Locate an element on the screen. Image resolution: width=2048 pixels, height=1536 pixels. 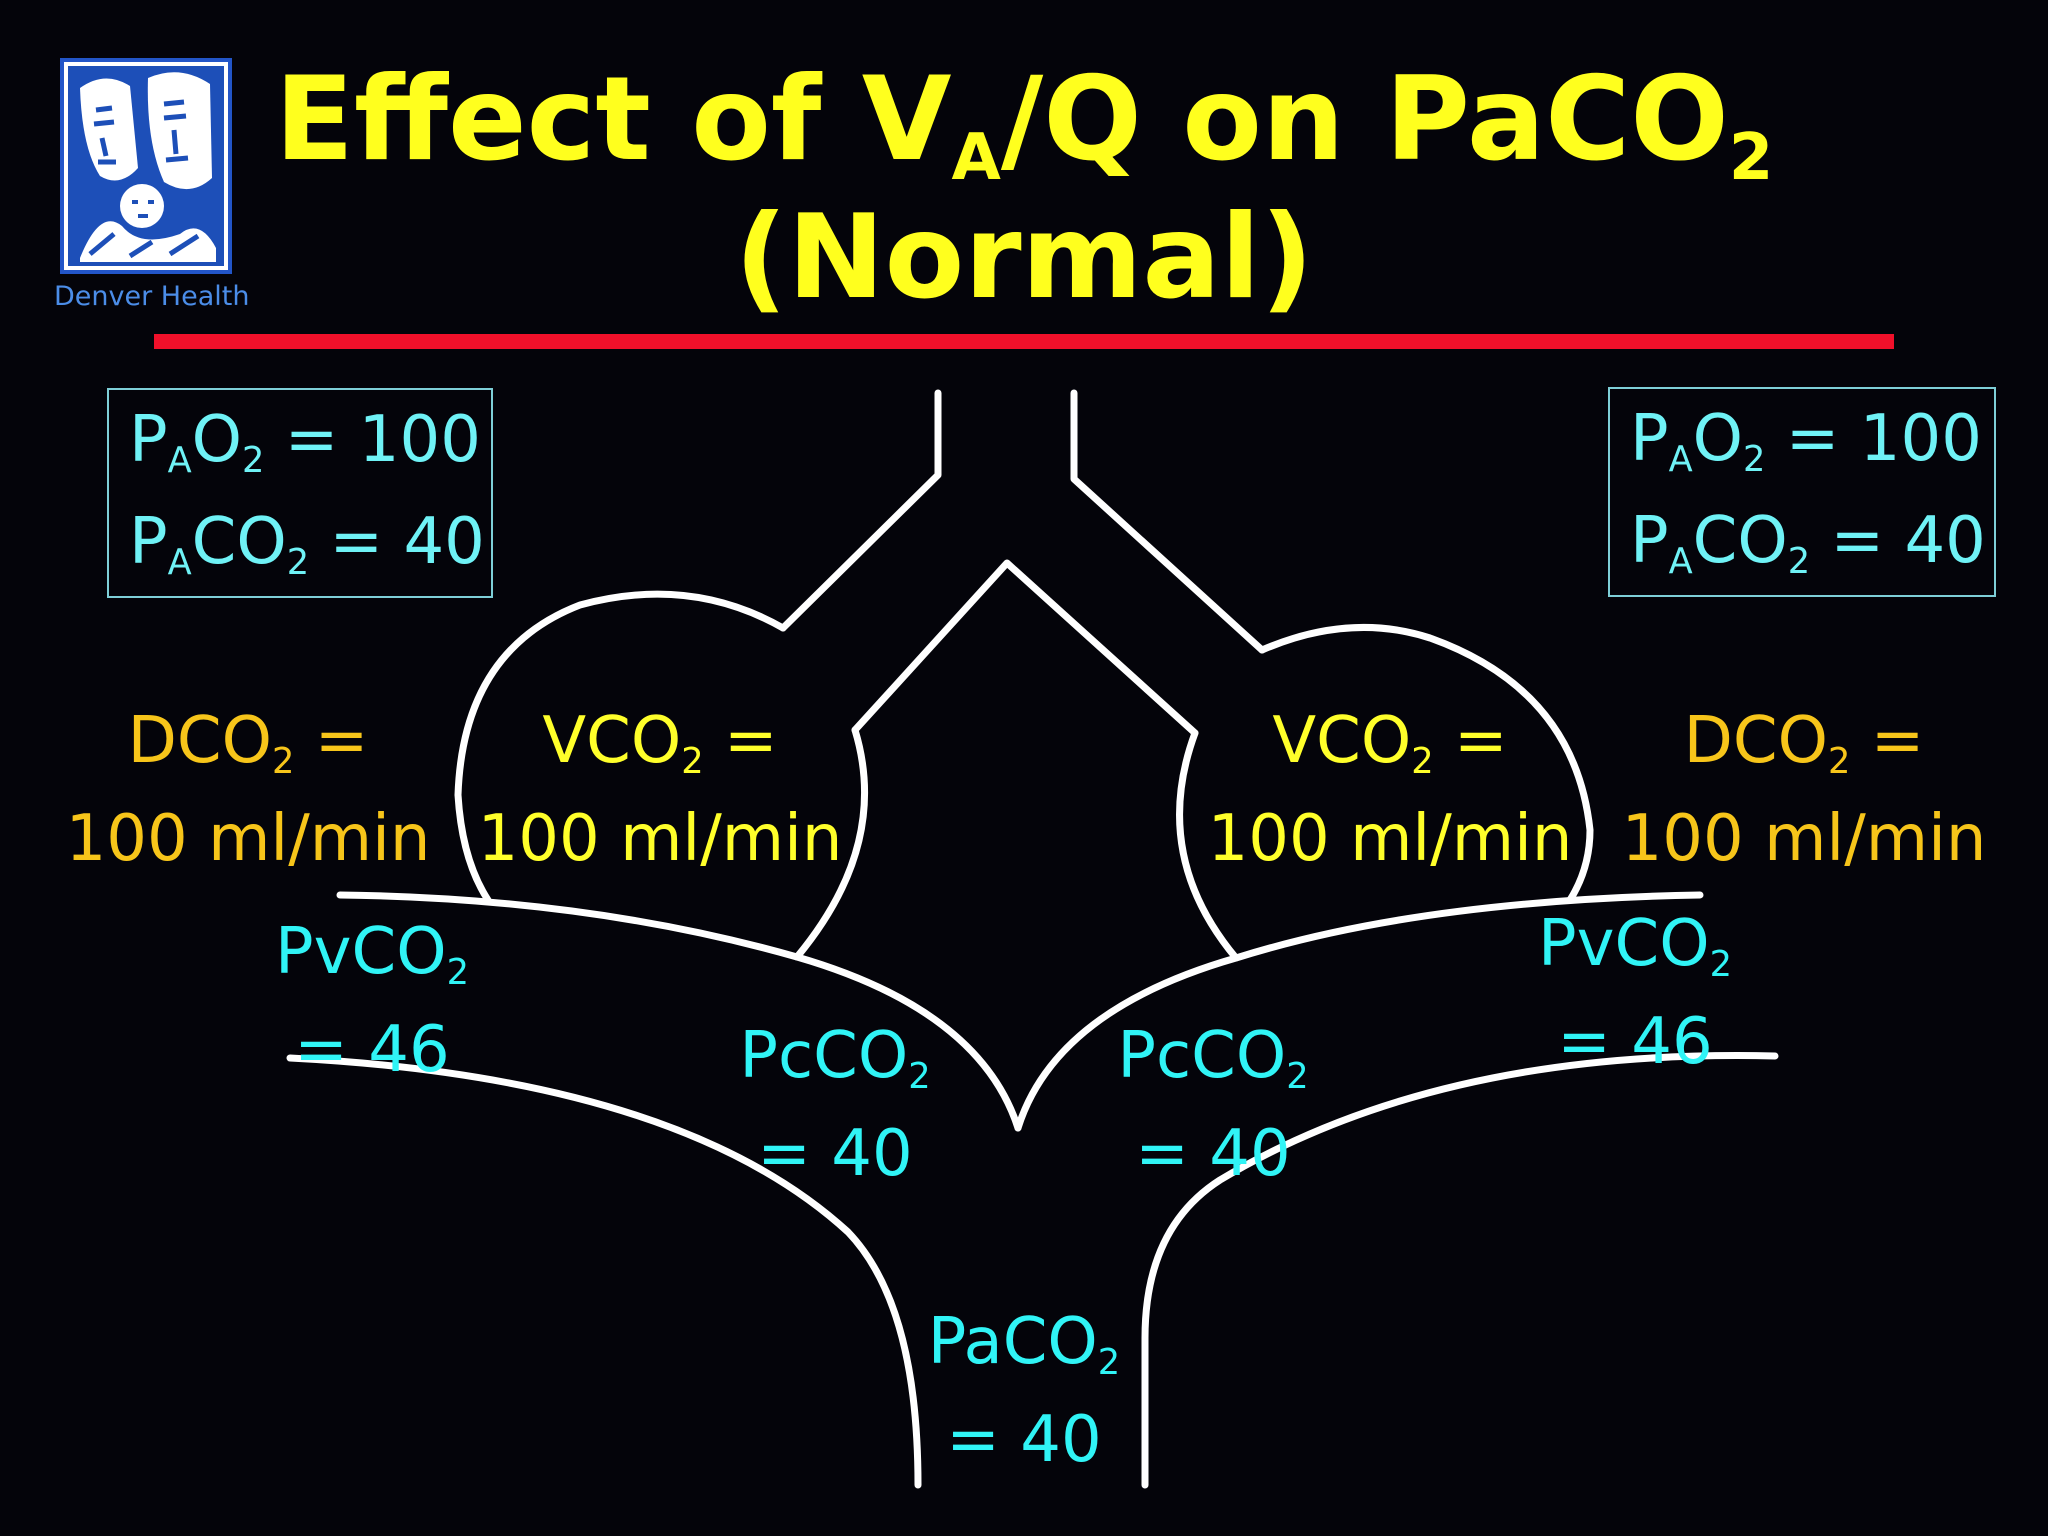
airway-right-wall is located at coordinates (1168, 521).